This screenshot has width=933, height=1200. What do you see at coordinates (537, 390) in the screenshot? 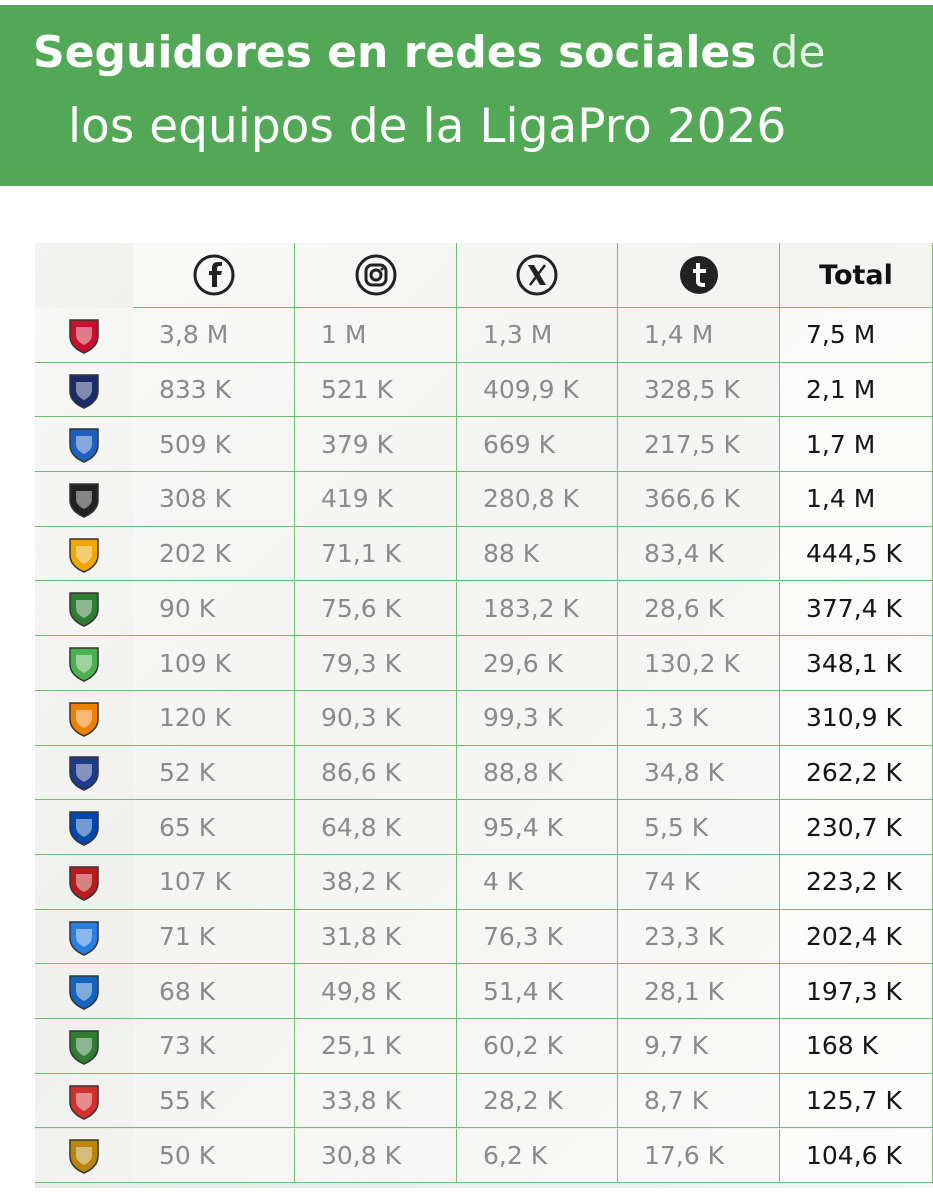
I see `followers-cell: 409,9 K` at bounding box center [537, 390].